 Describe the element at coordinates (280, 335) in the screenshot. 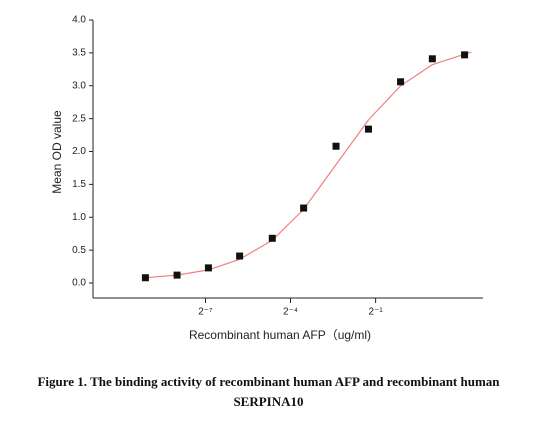

I see `x-axis-title: Recombinant human AFP（ug/ml)` at that location.